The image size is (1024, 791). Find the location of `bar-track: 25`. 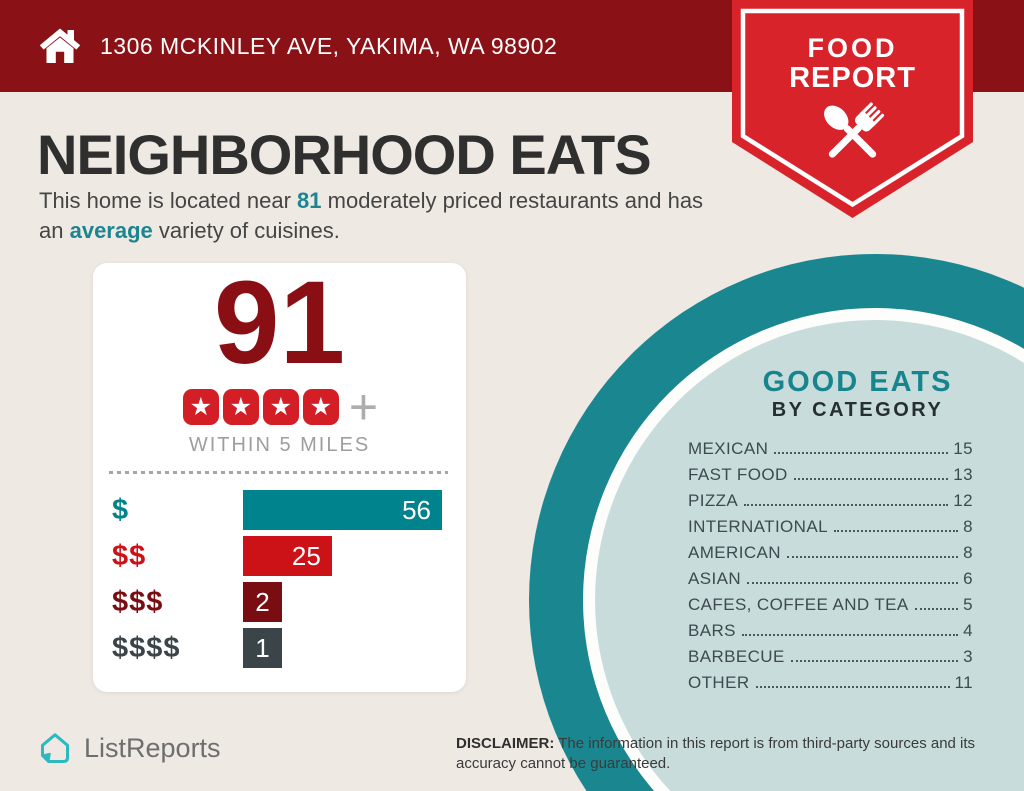

bar-track: 25 is located at coordinates (342, 556).